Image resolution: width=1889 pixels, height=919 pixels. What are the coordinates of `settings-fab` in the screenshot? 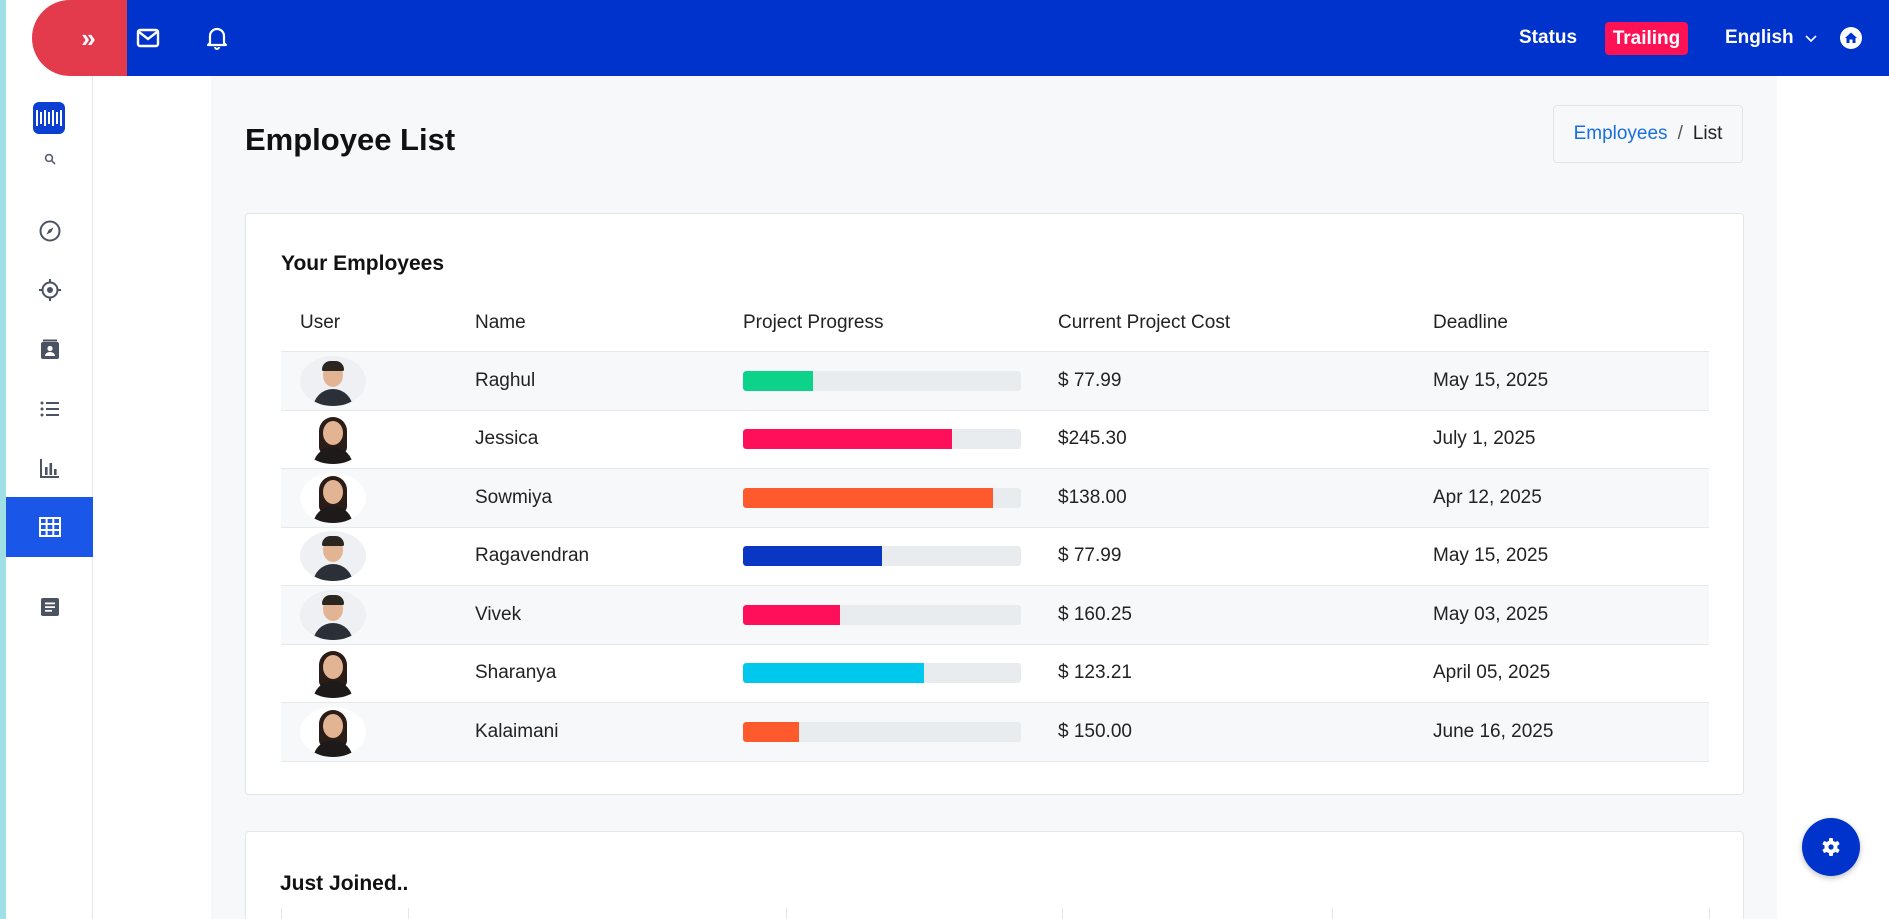 It's located at (1831, 847).